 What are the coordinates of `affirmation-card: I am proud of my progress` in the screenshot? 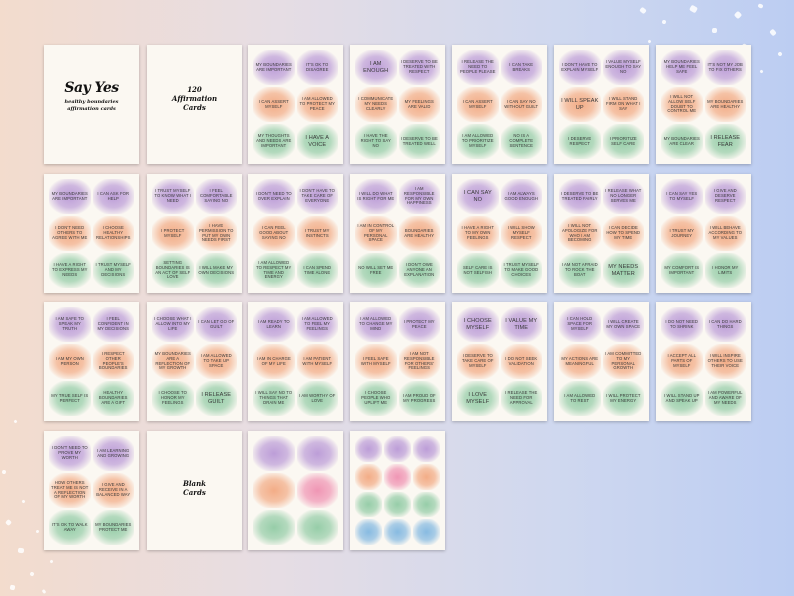 It's located at (419, 398).